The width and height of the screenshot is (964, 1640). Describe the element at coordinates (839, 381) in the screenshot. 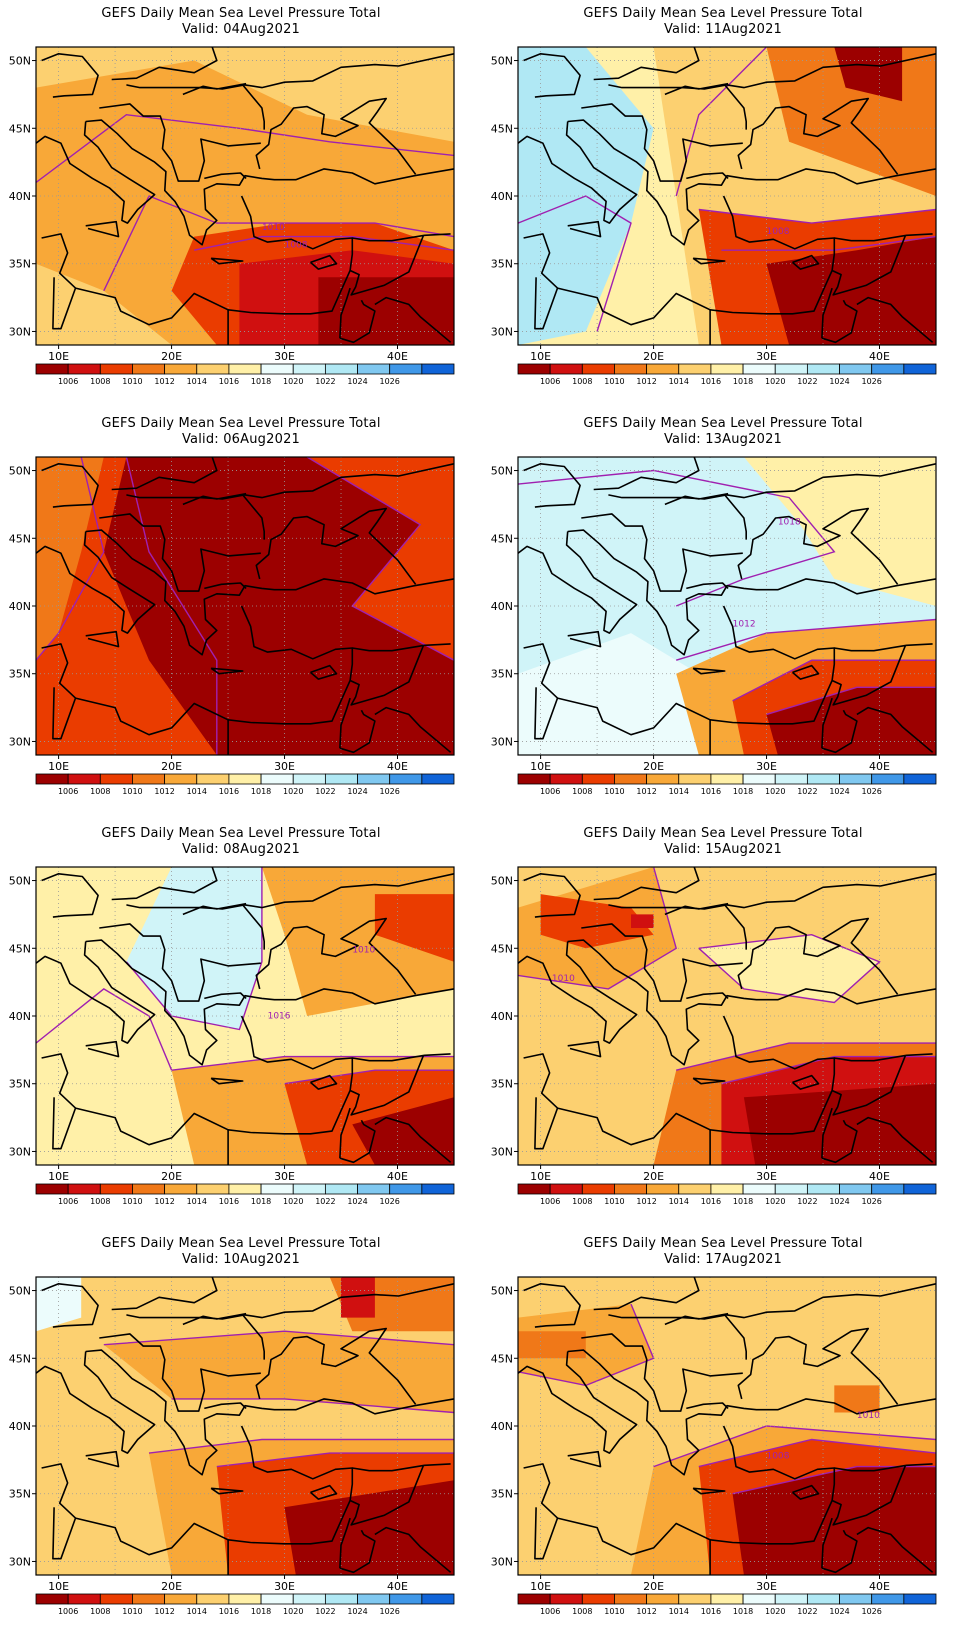

I see `colorbar-label: 1024` at that location.